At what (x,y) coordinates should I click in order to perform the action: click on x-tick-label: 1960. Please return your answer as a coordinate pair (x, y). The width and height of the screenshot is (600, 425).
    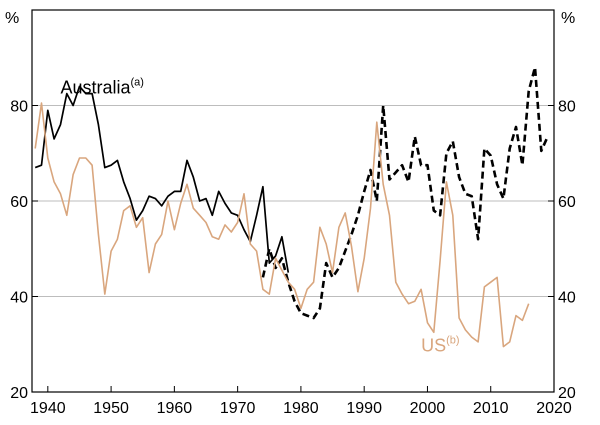
    Looking at the image, I should click on (175, 408).